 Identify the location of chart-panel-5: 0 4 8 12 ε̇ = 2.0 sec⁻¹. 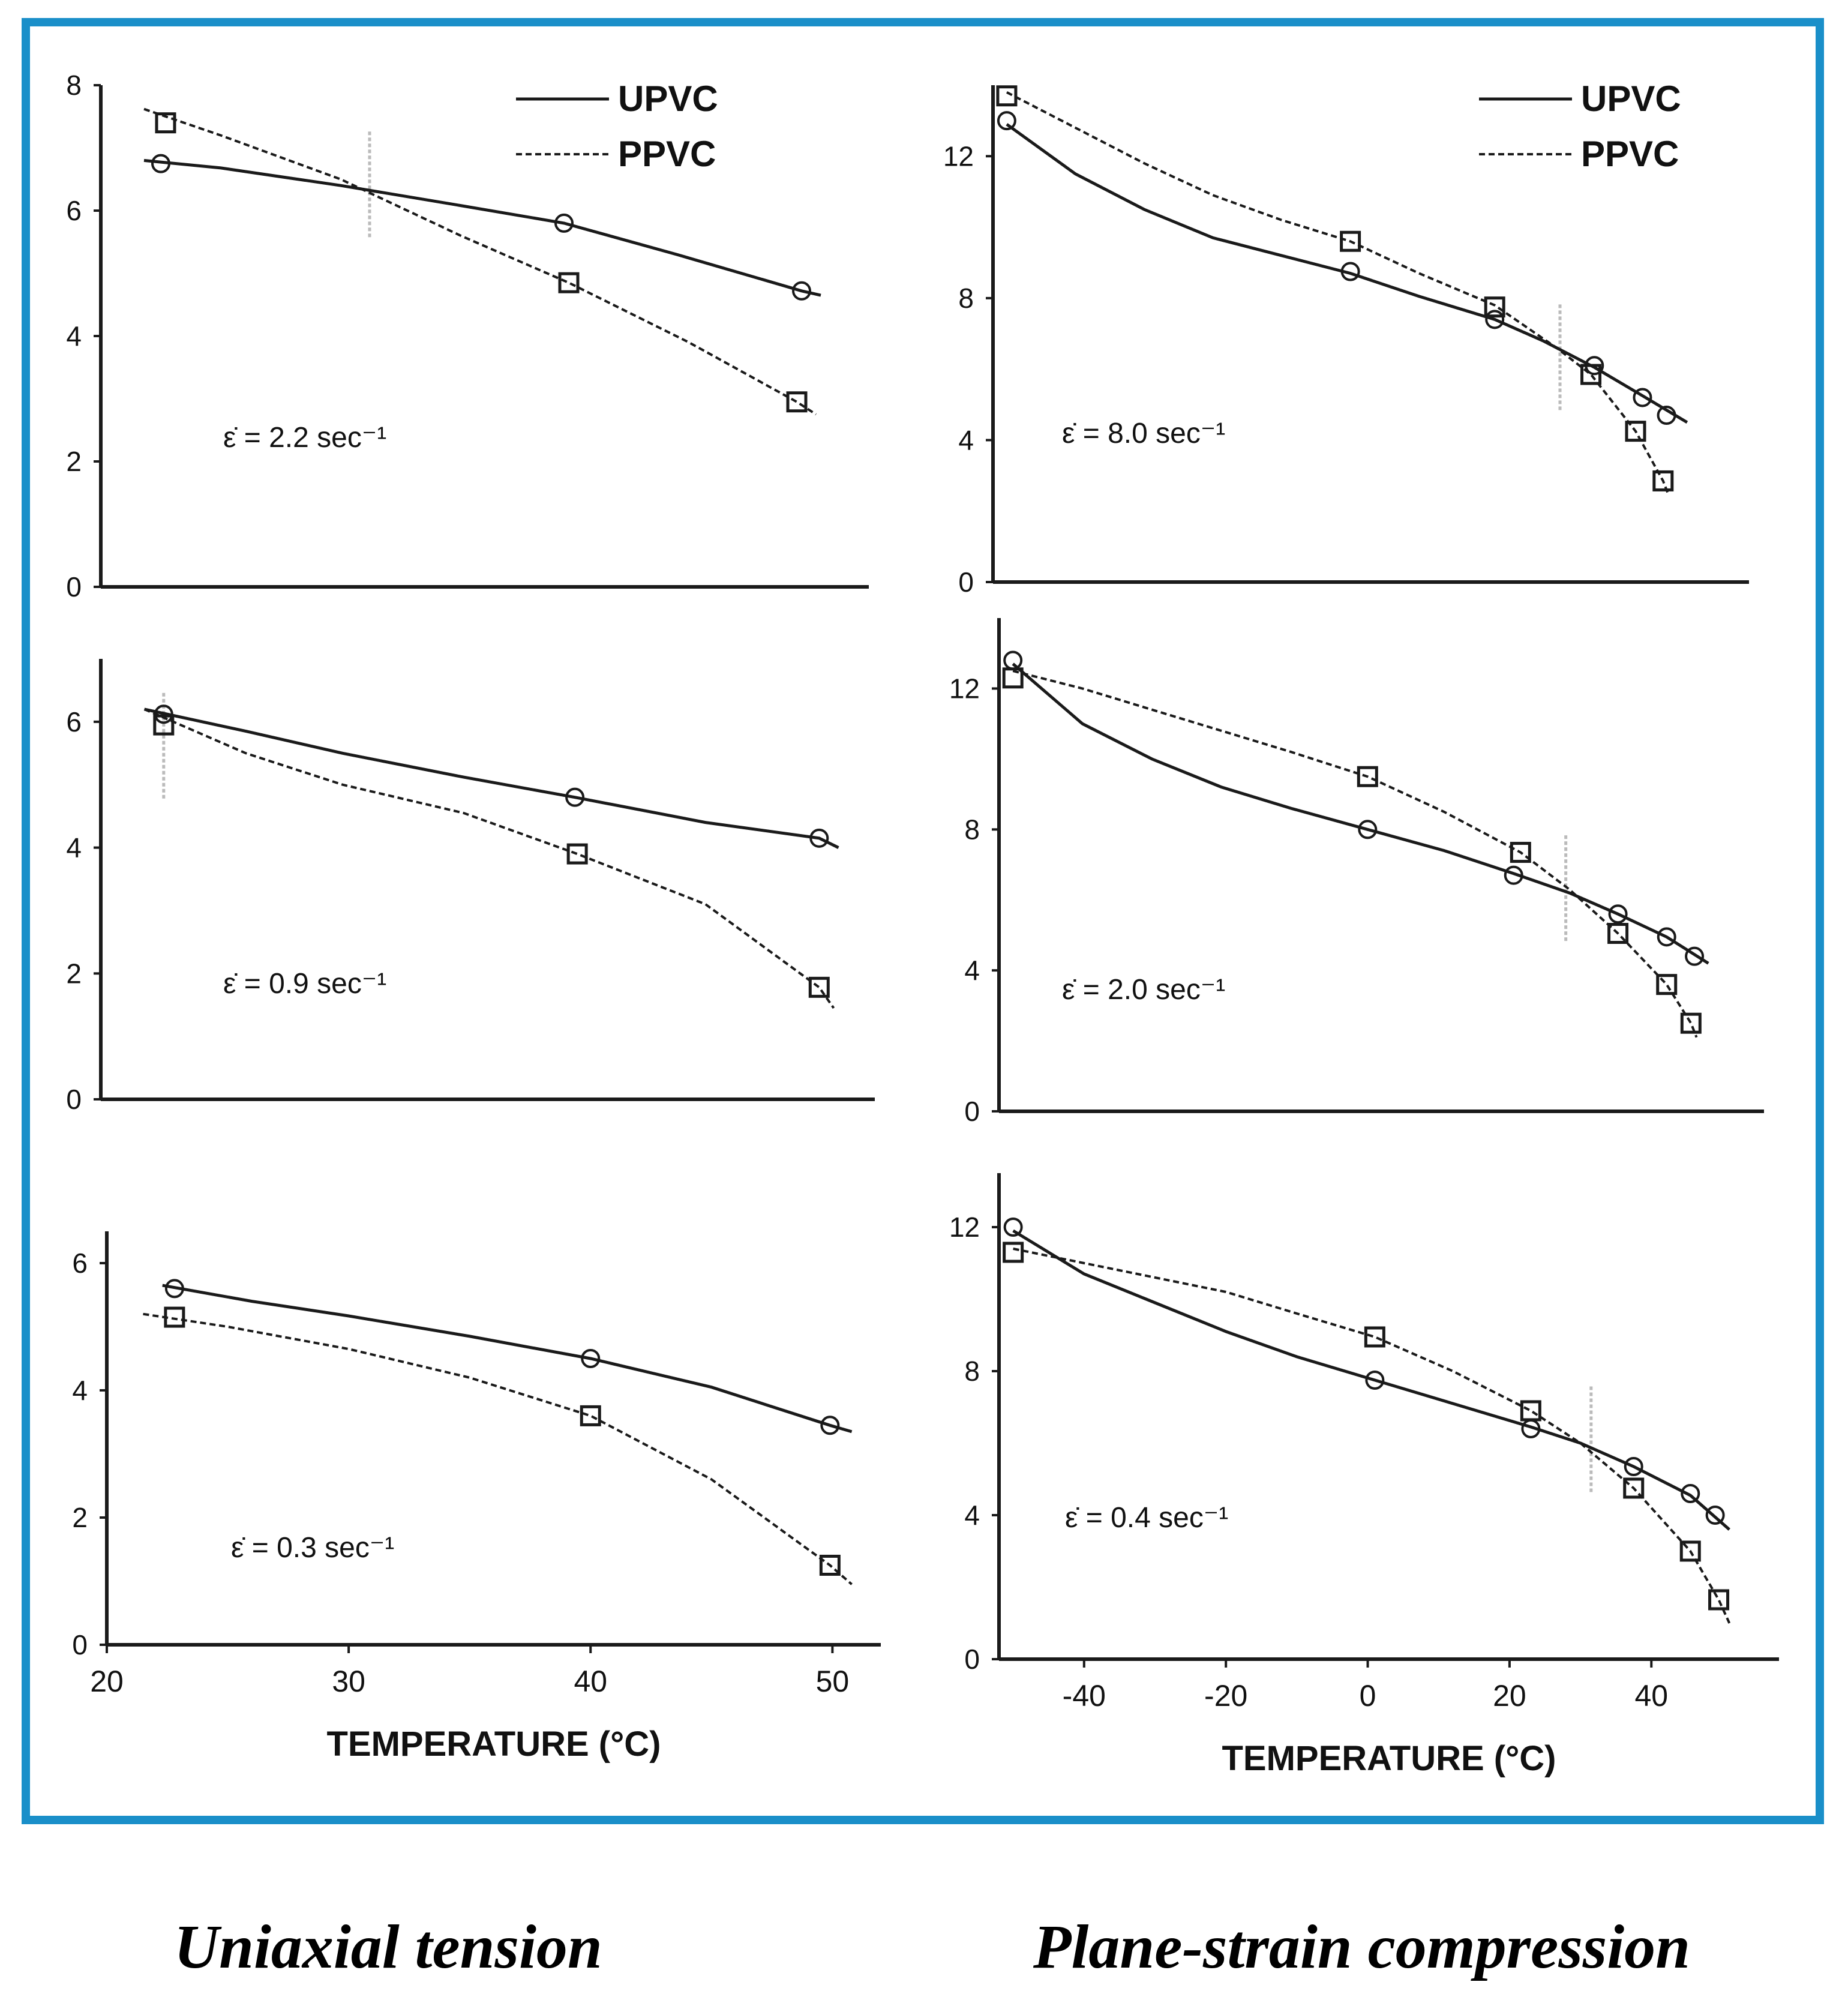
(1356, 872).